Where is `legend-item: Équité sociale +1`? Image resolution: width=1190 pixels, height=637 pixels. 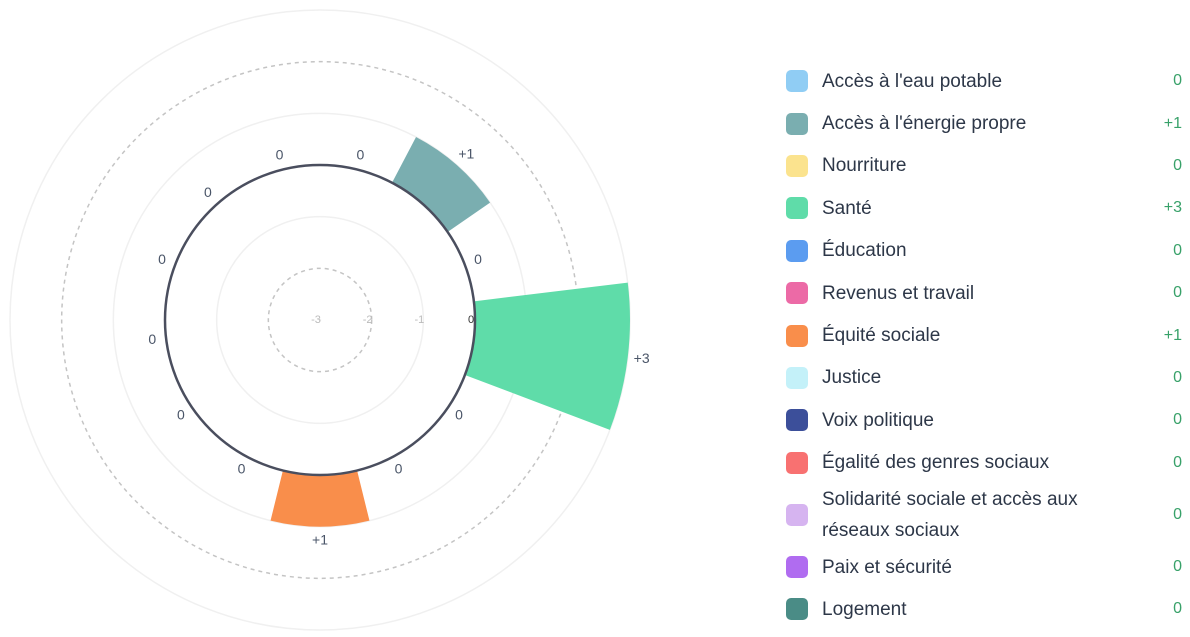 legend-item: Équité sociale +1 is located at coordinates (987, 335).